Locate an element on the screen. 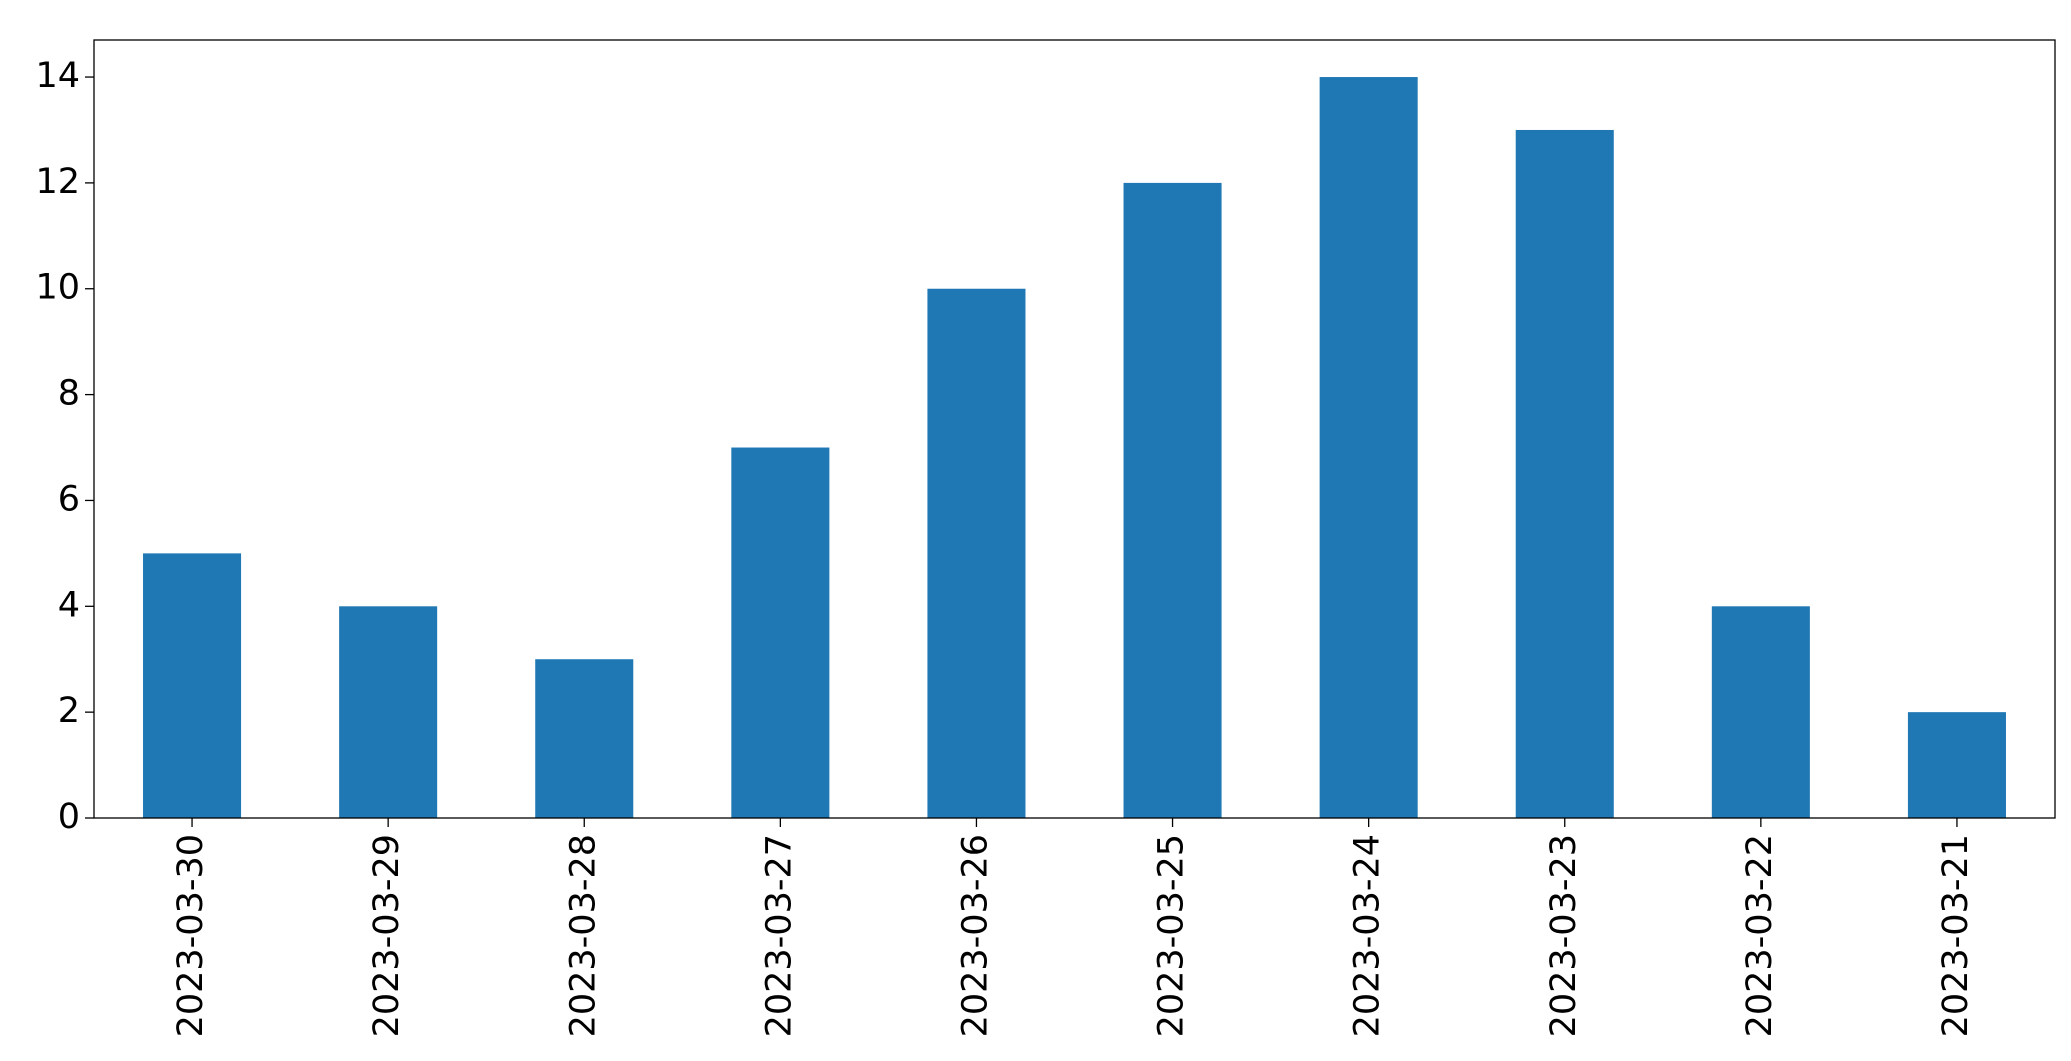  x-tick-label: 2023-03-29 is located at coordinates (387, 935).